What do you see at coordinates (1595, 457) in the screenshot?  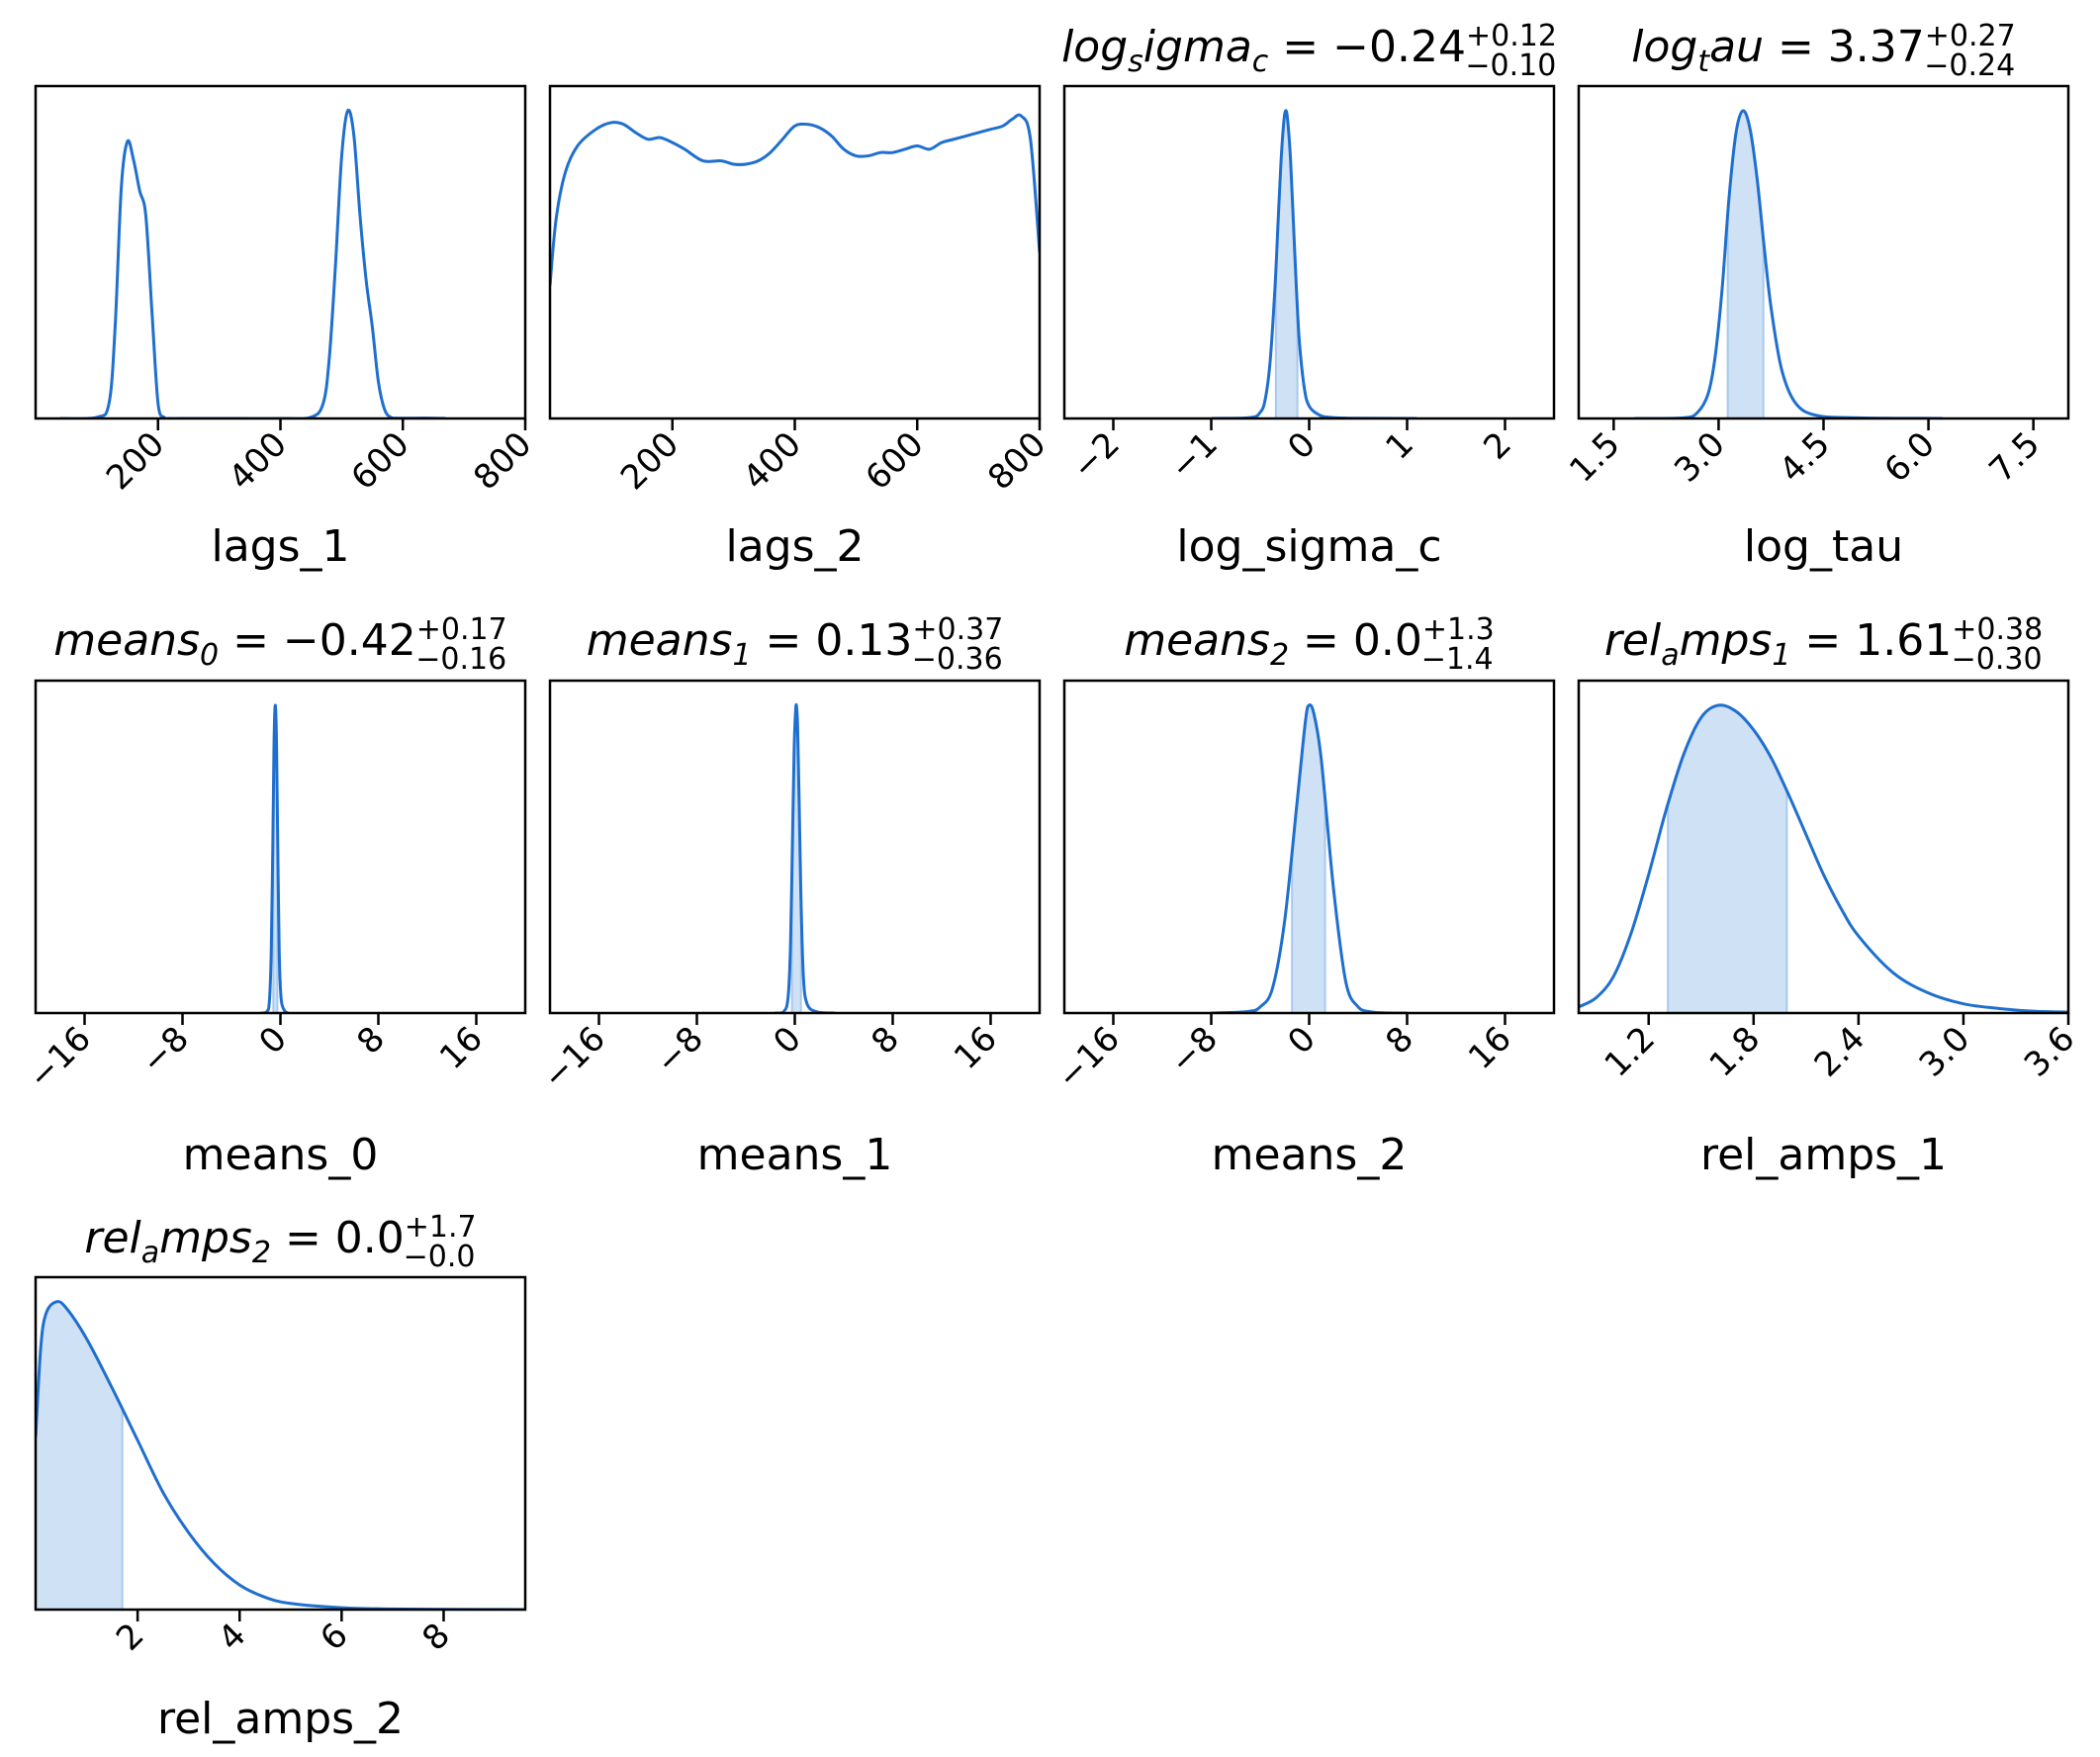 I see `x-tick-label: 1.5` at bounding box center [1595, 457].